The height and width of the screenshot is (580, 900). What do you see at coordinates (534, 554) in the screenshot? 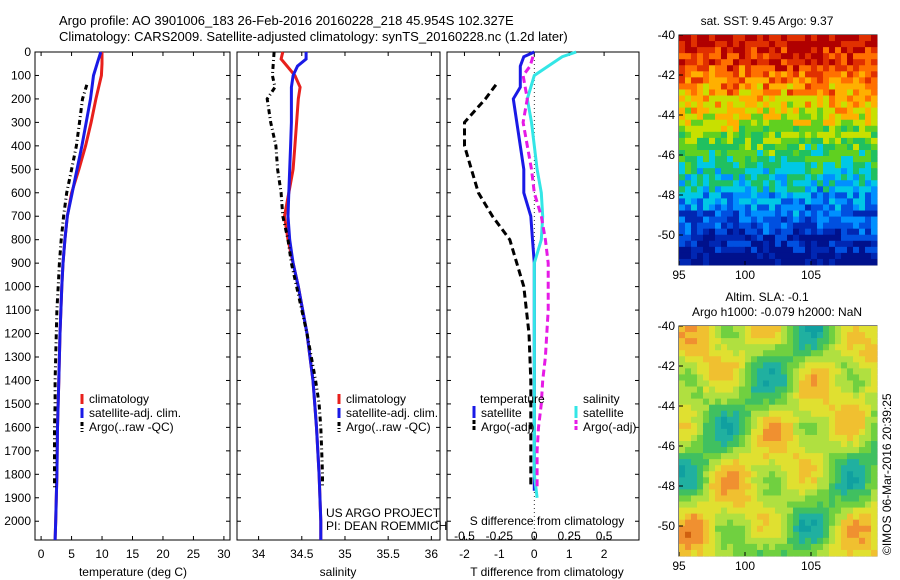
I see `x-tick-label: 0` at bounding box center [534, 554].